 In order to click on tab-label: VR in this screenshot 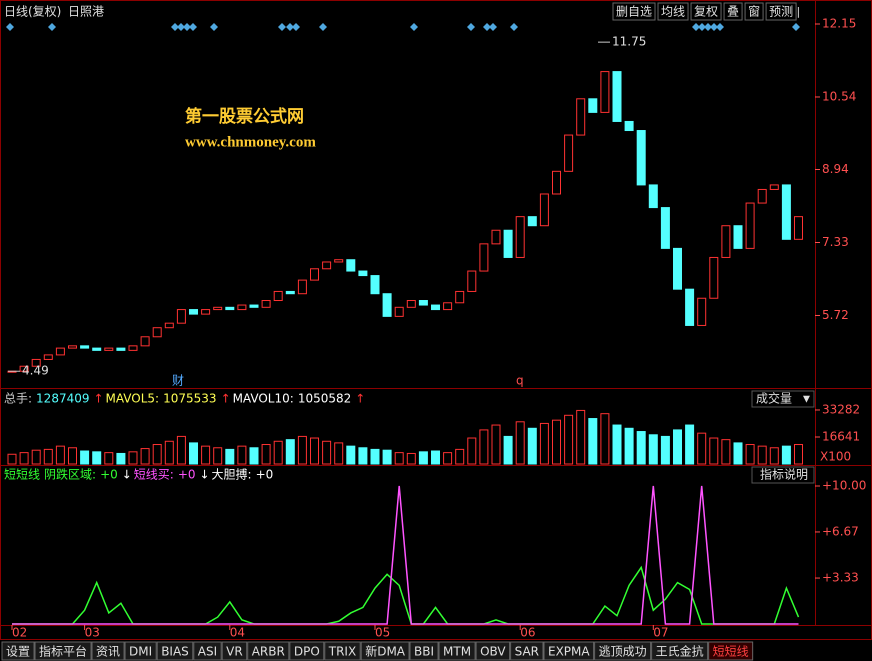, I will do `click(234, 652)`.